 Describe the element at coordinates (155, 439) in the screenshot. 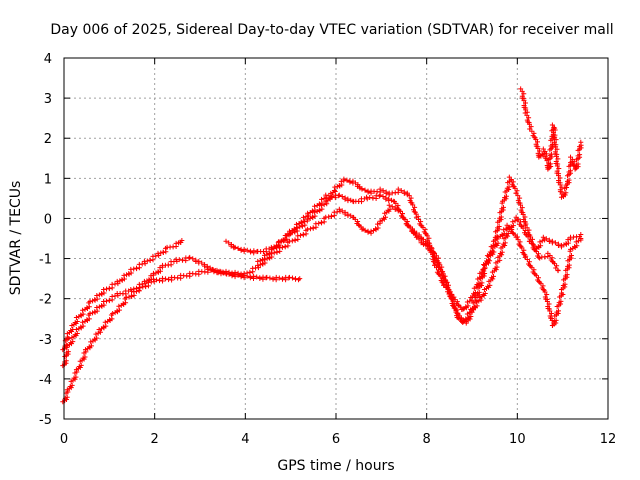

I see `x-tick-label: 2` at that location.